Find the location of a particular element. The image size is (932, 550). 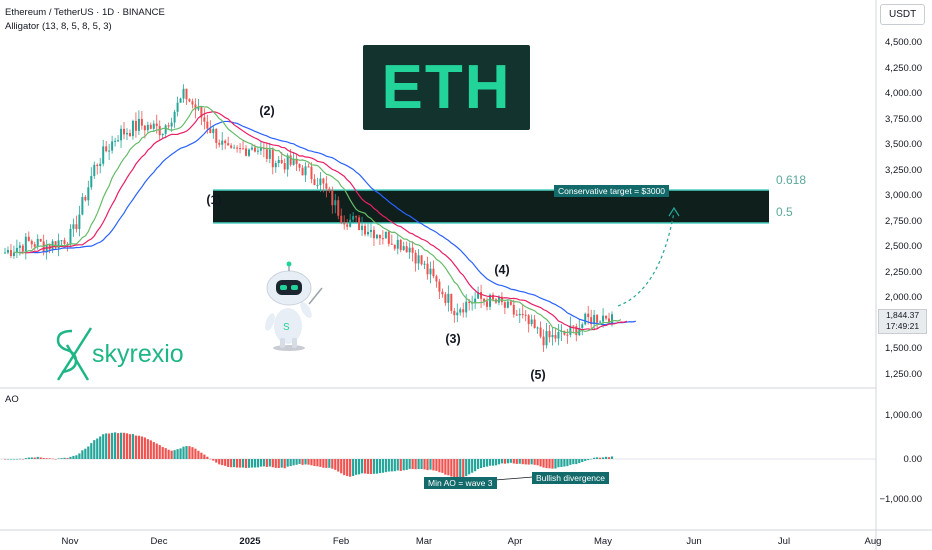

currency-button: USDT is located at coordinates (903, 14).